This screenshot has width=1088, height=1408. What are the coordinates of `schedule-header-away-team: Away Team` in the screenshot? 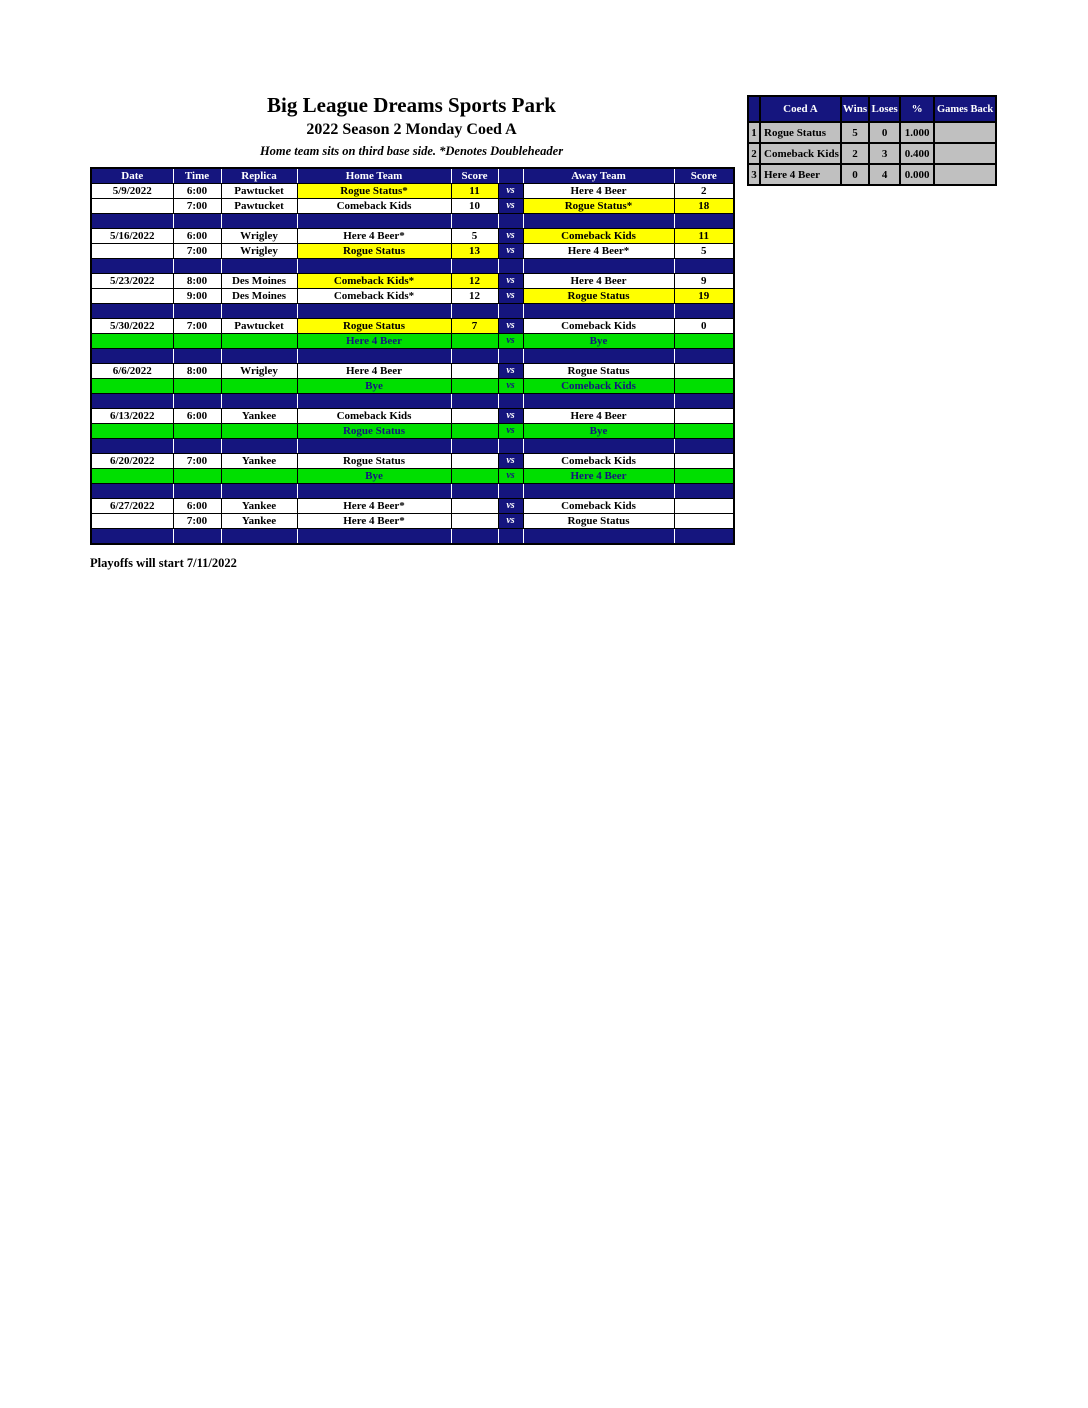 It's located at (598, 175).